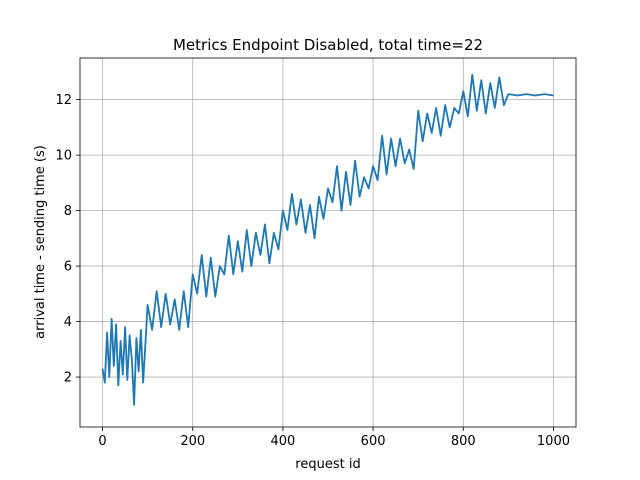  What do you see at coordinates (463, 441) in the screenshot?
I see `x-tick-label: 800` at bounding box center [463, 441].